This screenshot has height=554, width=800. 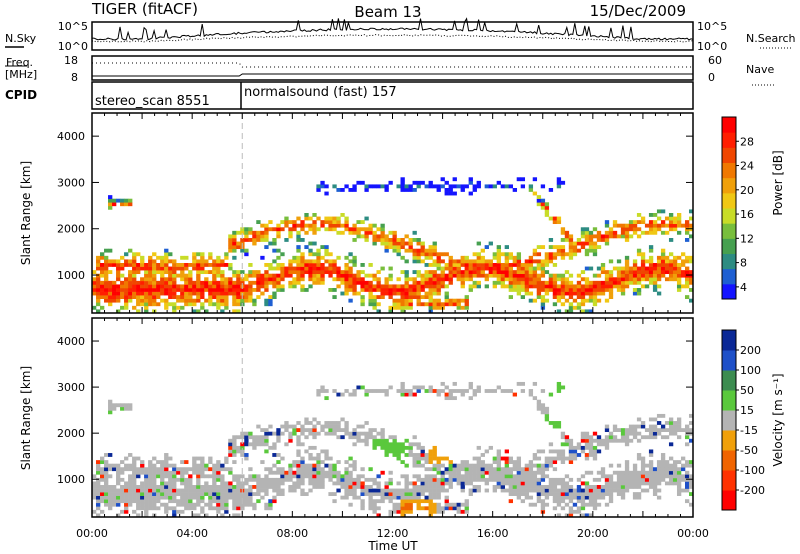 What do you see at coordinates (389, 70) in the screenshot?
I see `frequency-panel: Freq. [MHz] 18 8 60 0 Nave` at bounding box center [389, 70].